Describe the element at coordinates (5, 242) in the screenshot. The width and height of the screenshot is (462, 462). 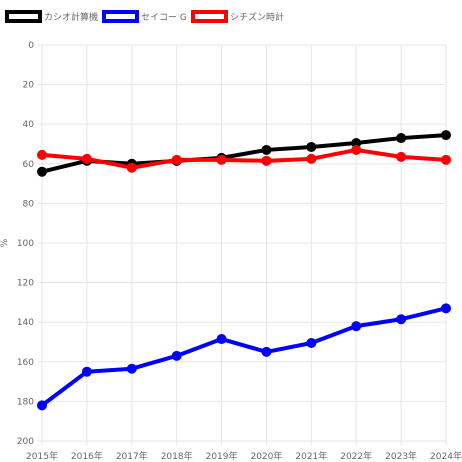
I see `y-axis-label: %` at that location.